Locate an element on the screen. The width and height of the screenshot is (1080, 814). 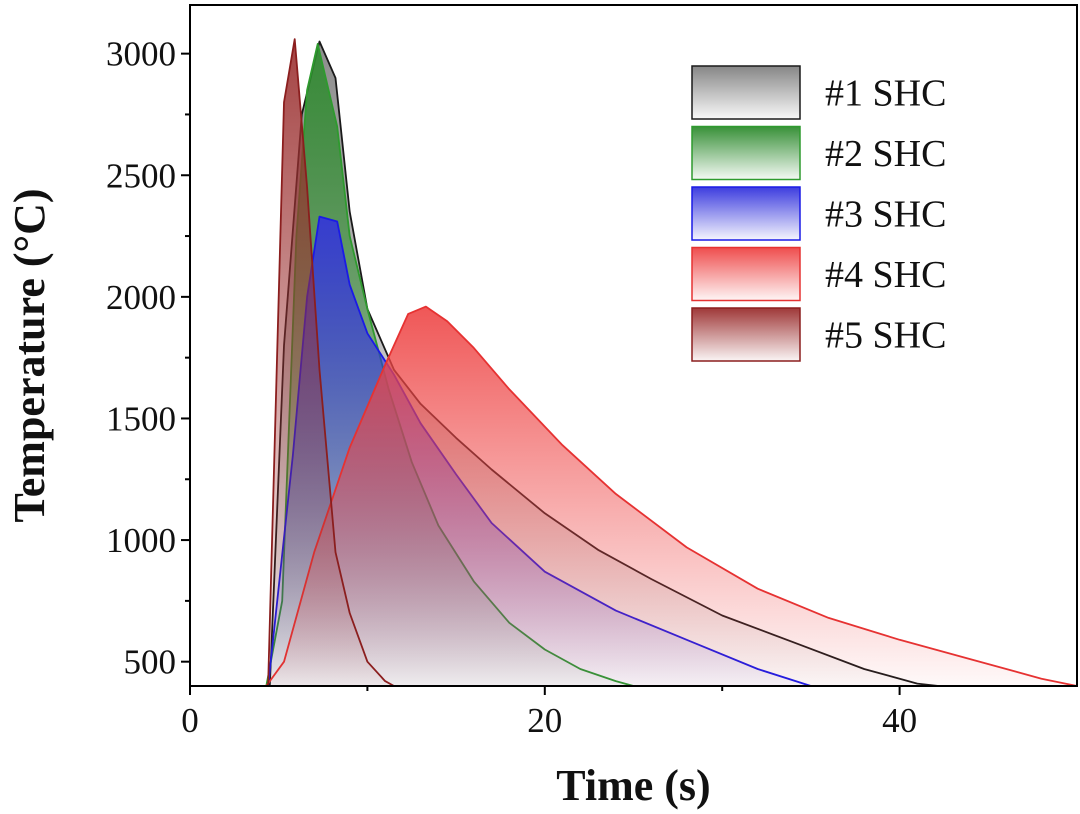
x-tick-label: 0 is located at coordinates (190, 720).